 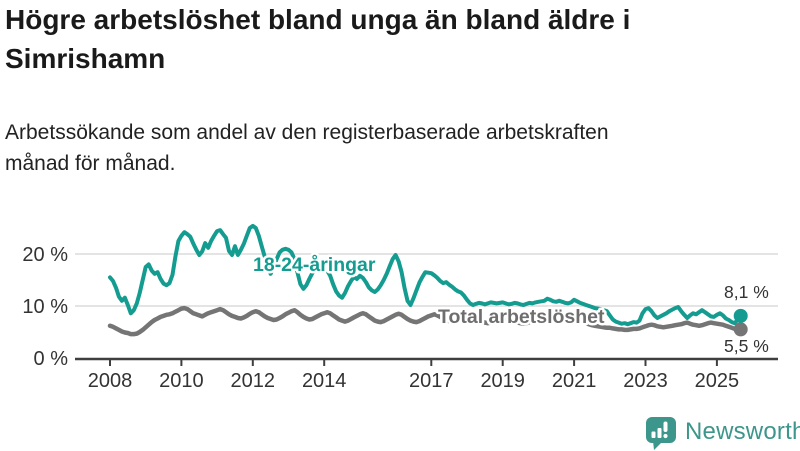 What do you see at coordinates (653, 434) in the screenshot?
I see `logo-bar-small` at bounding box center [653, 434].